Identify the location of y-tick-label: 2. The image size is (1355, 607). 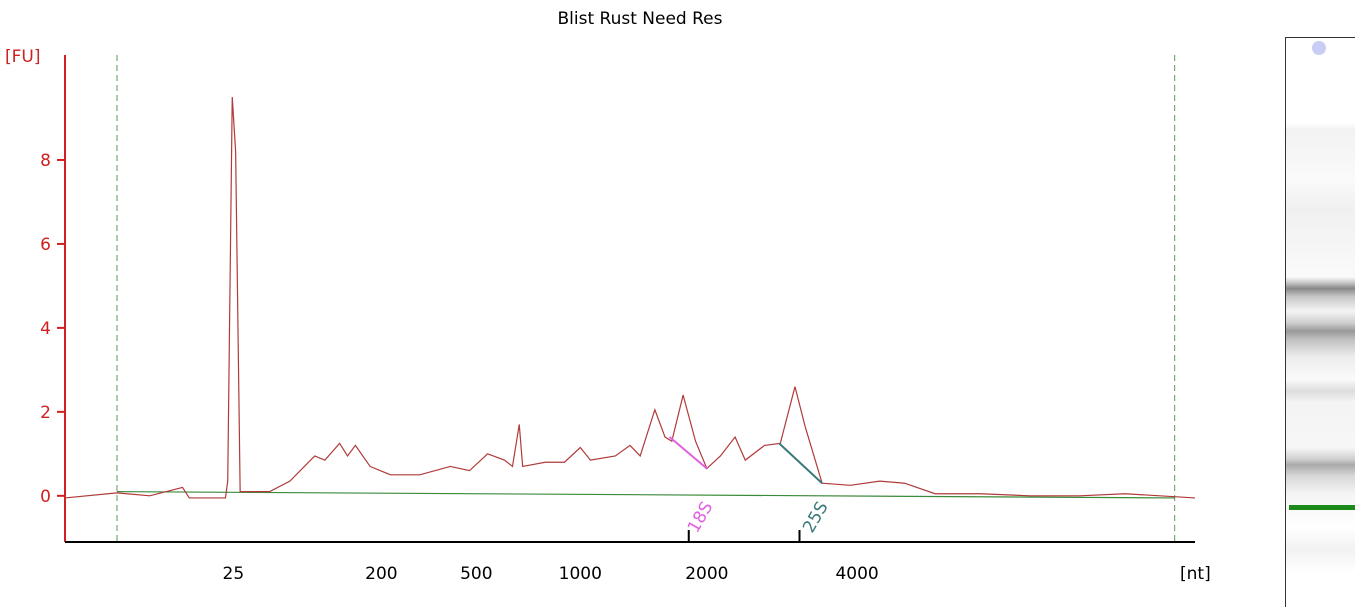
(45, 413).